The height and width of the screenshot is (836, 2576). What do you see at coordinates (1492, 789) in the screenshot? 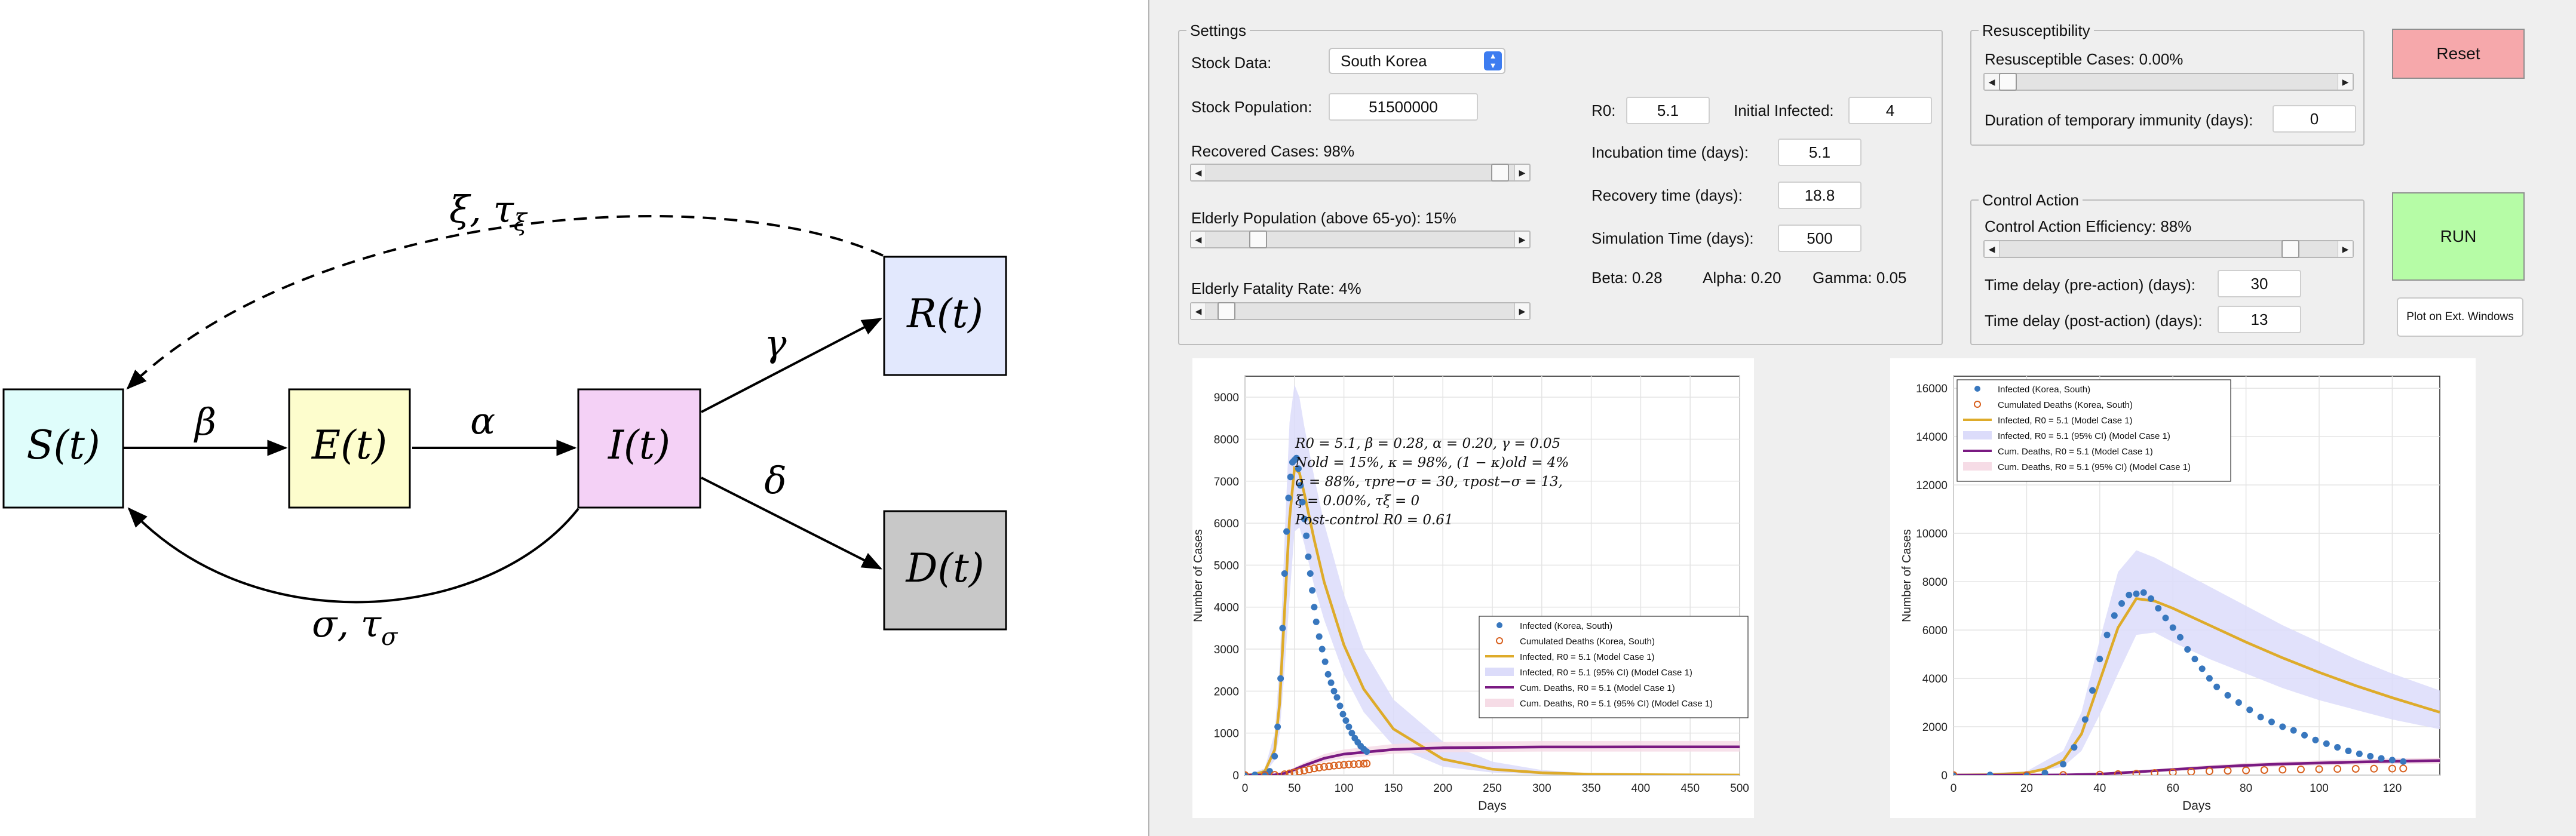
I see `x-tick-label: 250` at bounding box center [1492, 789].